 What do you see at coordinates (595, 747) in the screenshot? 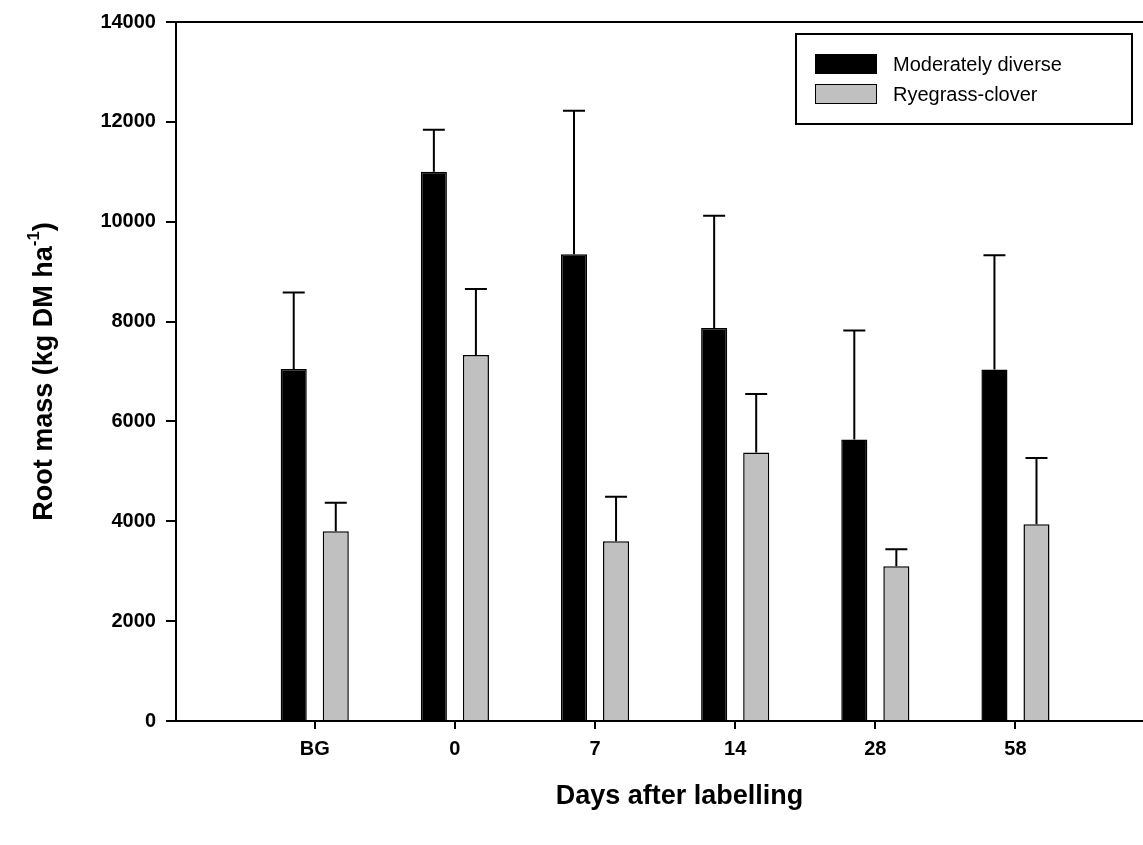
I see `x-tick-label: 7` at bounding box center [595, 747].